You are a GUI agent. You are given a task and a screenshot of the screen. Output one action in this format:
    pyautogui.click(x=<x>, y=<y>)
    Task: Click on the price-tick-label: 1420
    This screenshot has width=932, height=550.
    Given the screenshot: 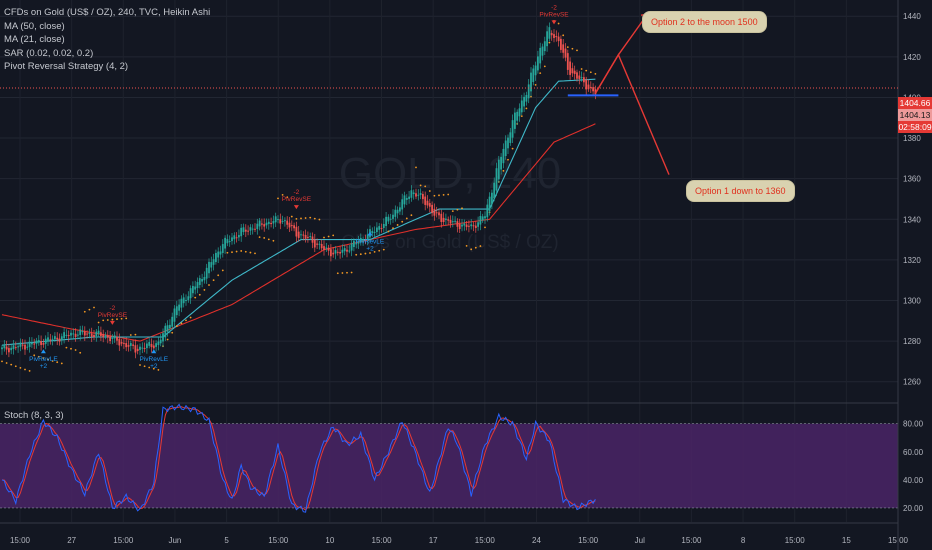 What is the action you would take?
    pyautogui.click(x=912, y=57)
    